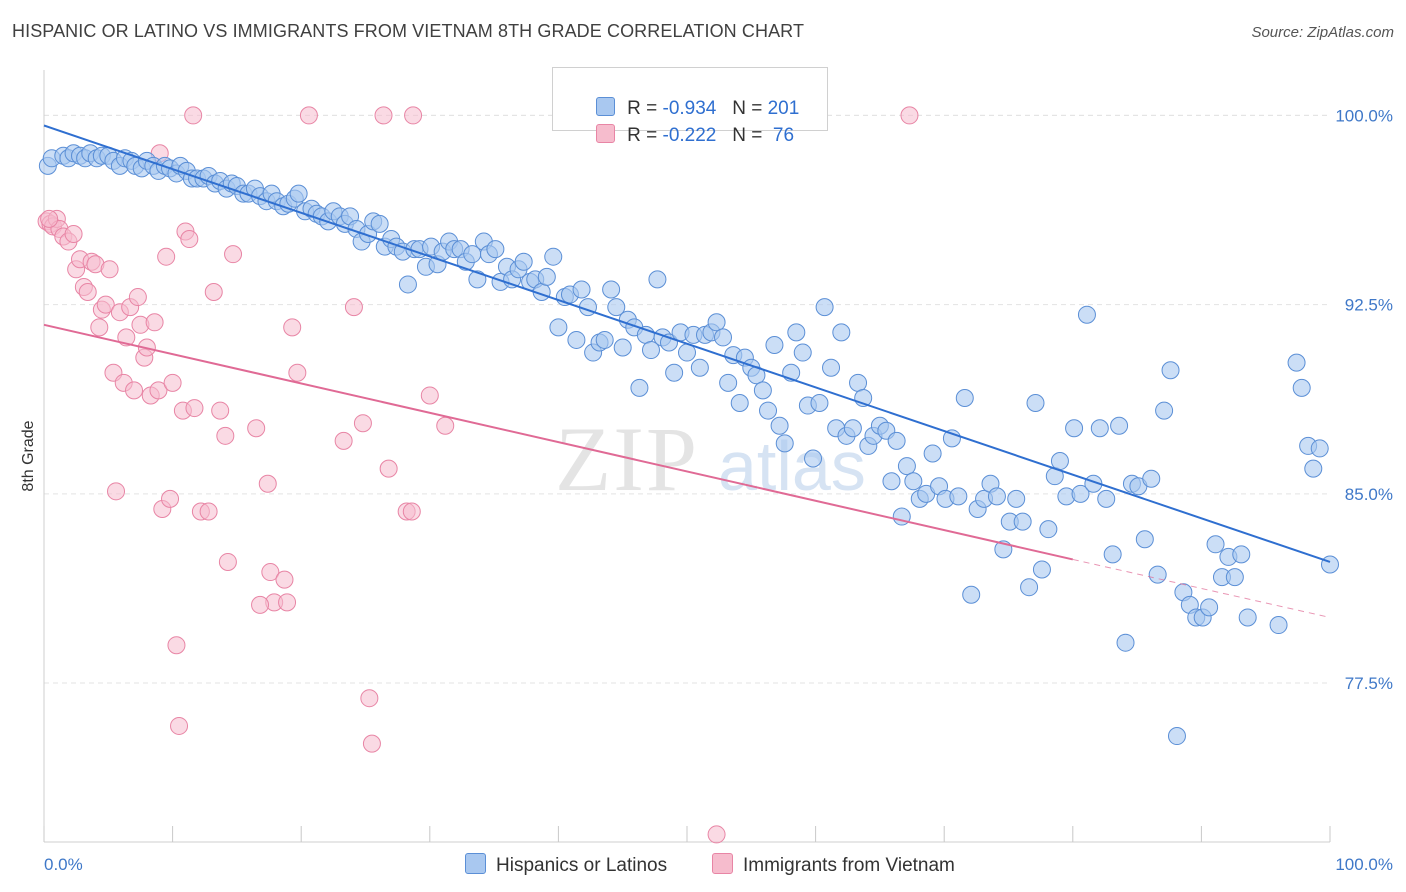 The image size is (1406, 892). I want to click on svg-text: ZIP, so click(627, 459).